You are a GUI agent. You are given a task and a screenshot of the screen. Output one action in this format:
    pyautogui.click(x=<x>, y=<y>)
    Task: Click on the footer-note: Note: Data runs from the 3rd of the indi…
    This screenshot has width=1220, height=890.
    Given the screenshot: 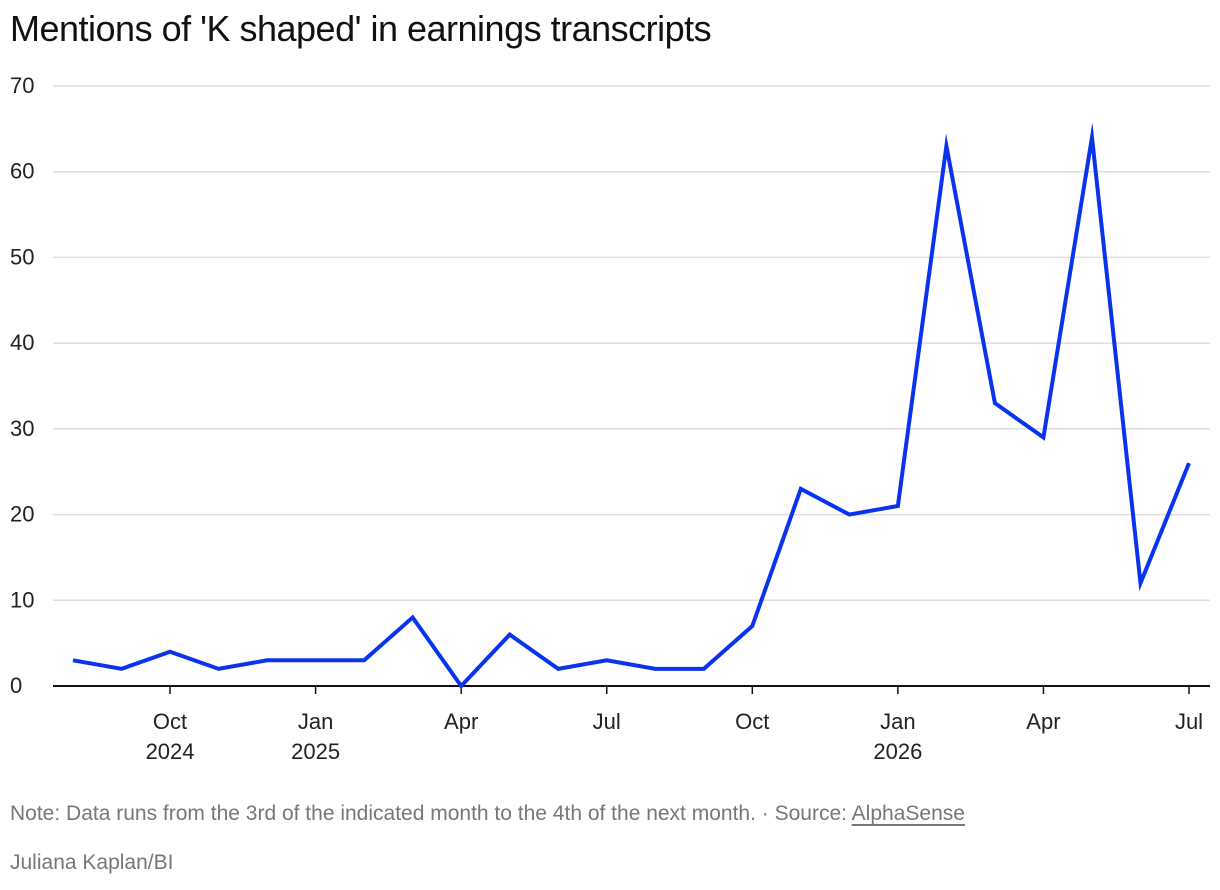 What is the action you would take?
    pyautogui.click(x=487, y=814)
    